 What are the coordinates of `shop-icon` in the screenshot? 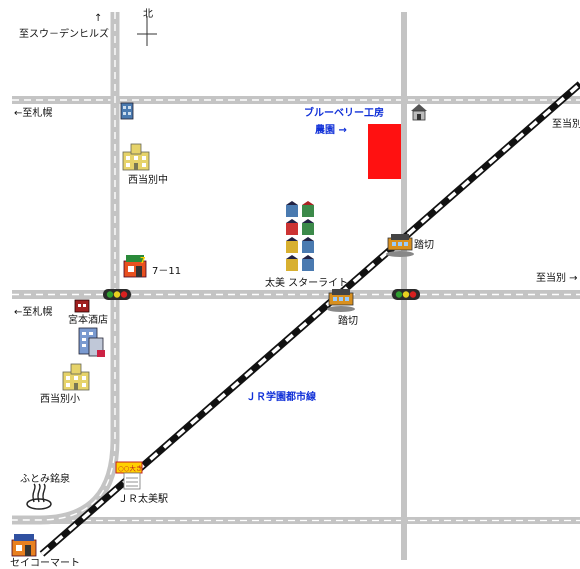 It's located at (82, 306).